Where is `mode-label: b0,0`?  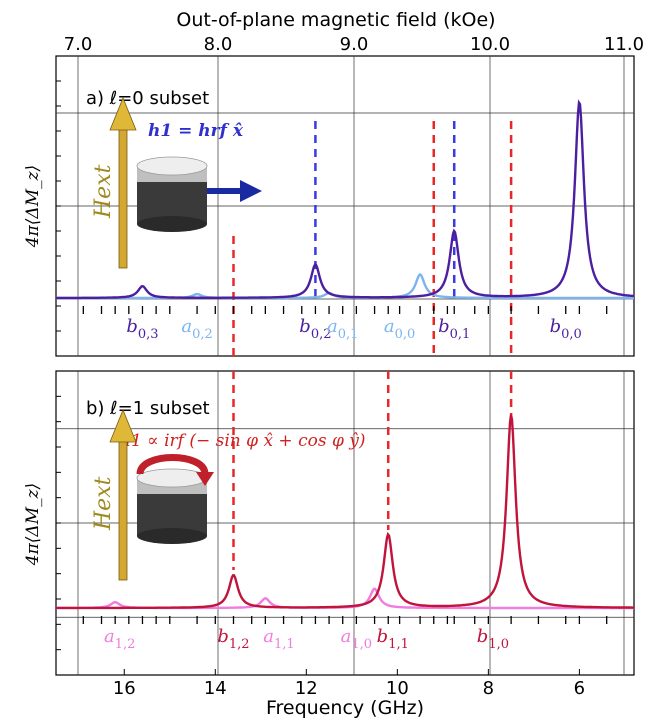 mode-label: b0,0 is located at coordinates (566, 329).